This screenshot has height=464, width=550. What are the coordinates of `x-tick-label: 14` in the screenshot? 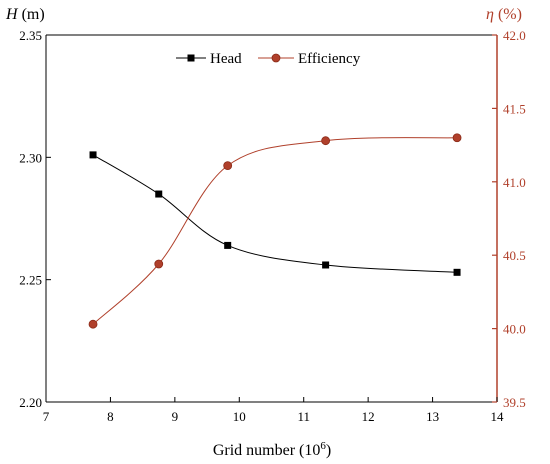 It's located at (498, 416).